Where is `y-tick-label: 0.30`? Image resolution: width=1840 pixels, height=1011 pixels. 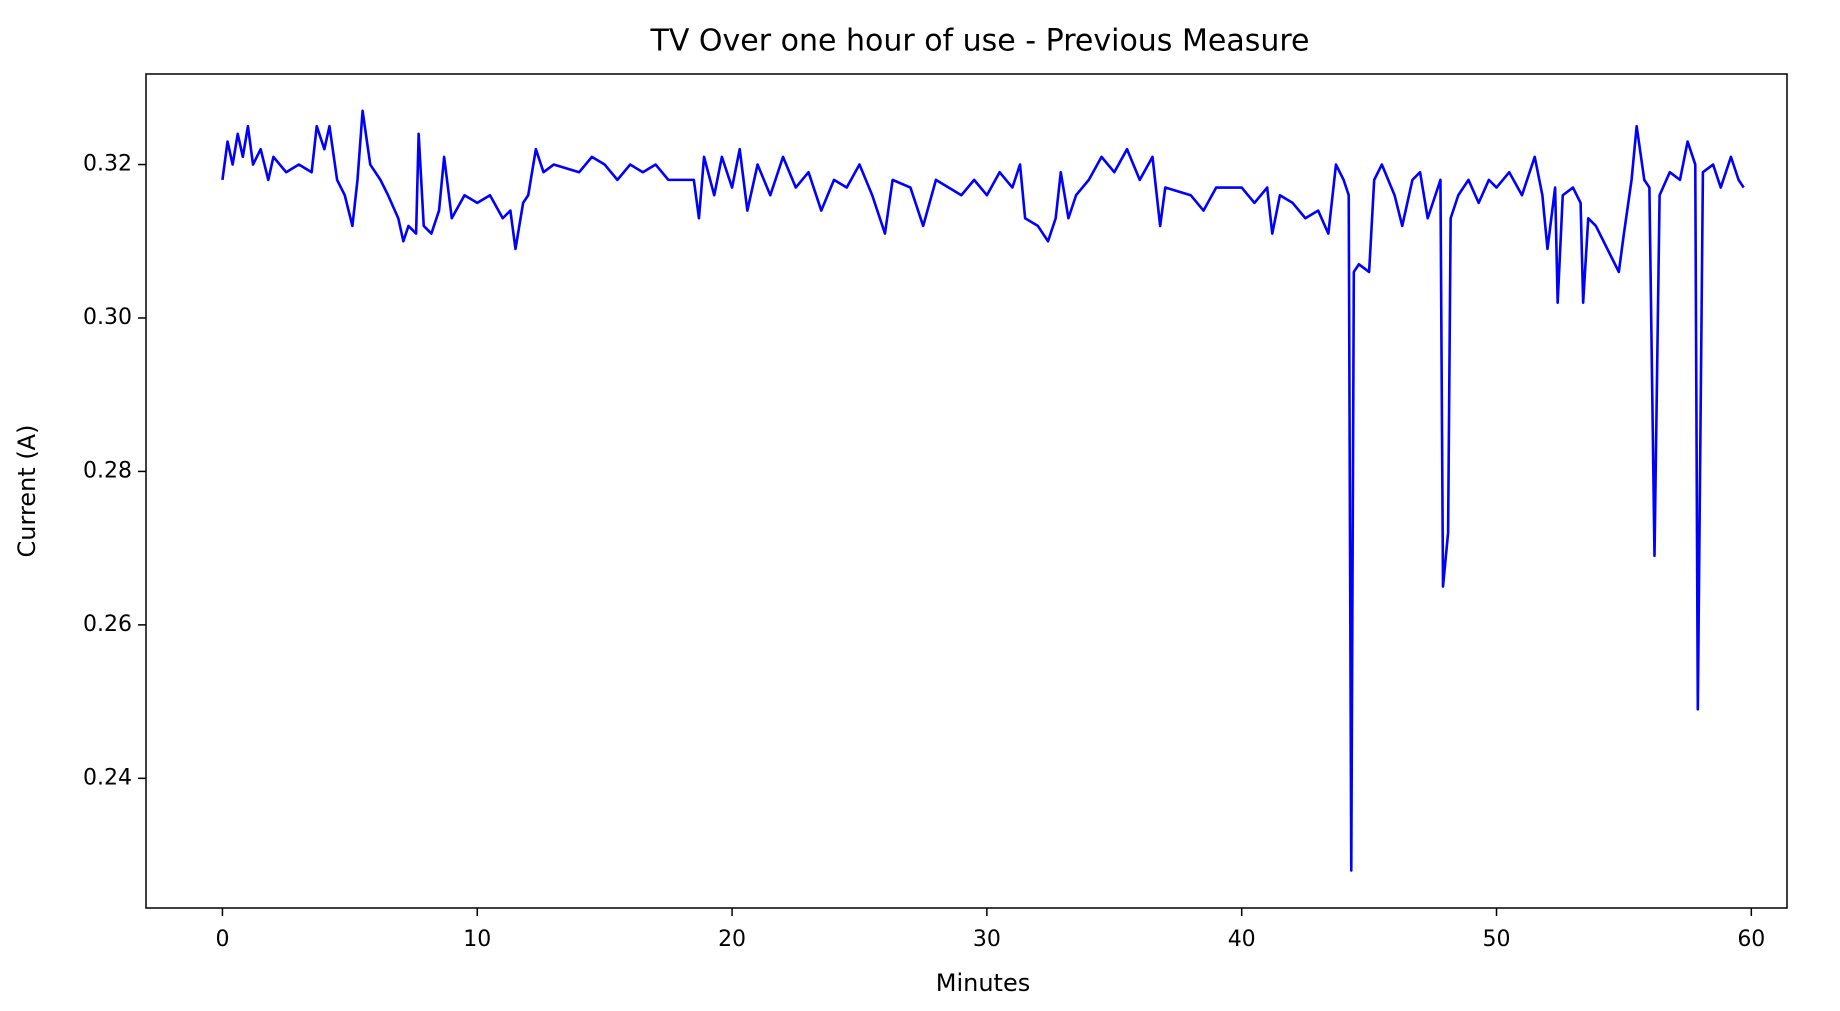 y-tick-label: 0.30 is located at coordinates (107, 317).